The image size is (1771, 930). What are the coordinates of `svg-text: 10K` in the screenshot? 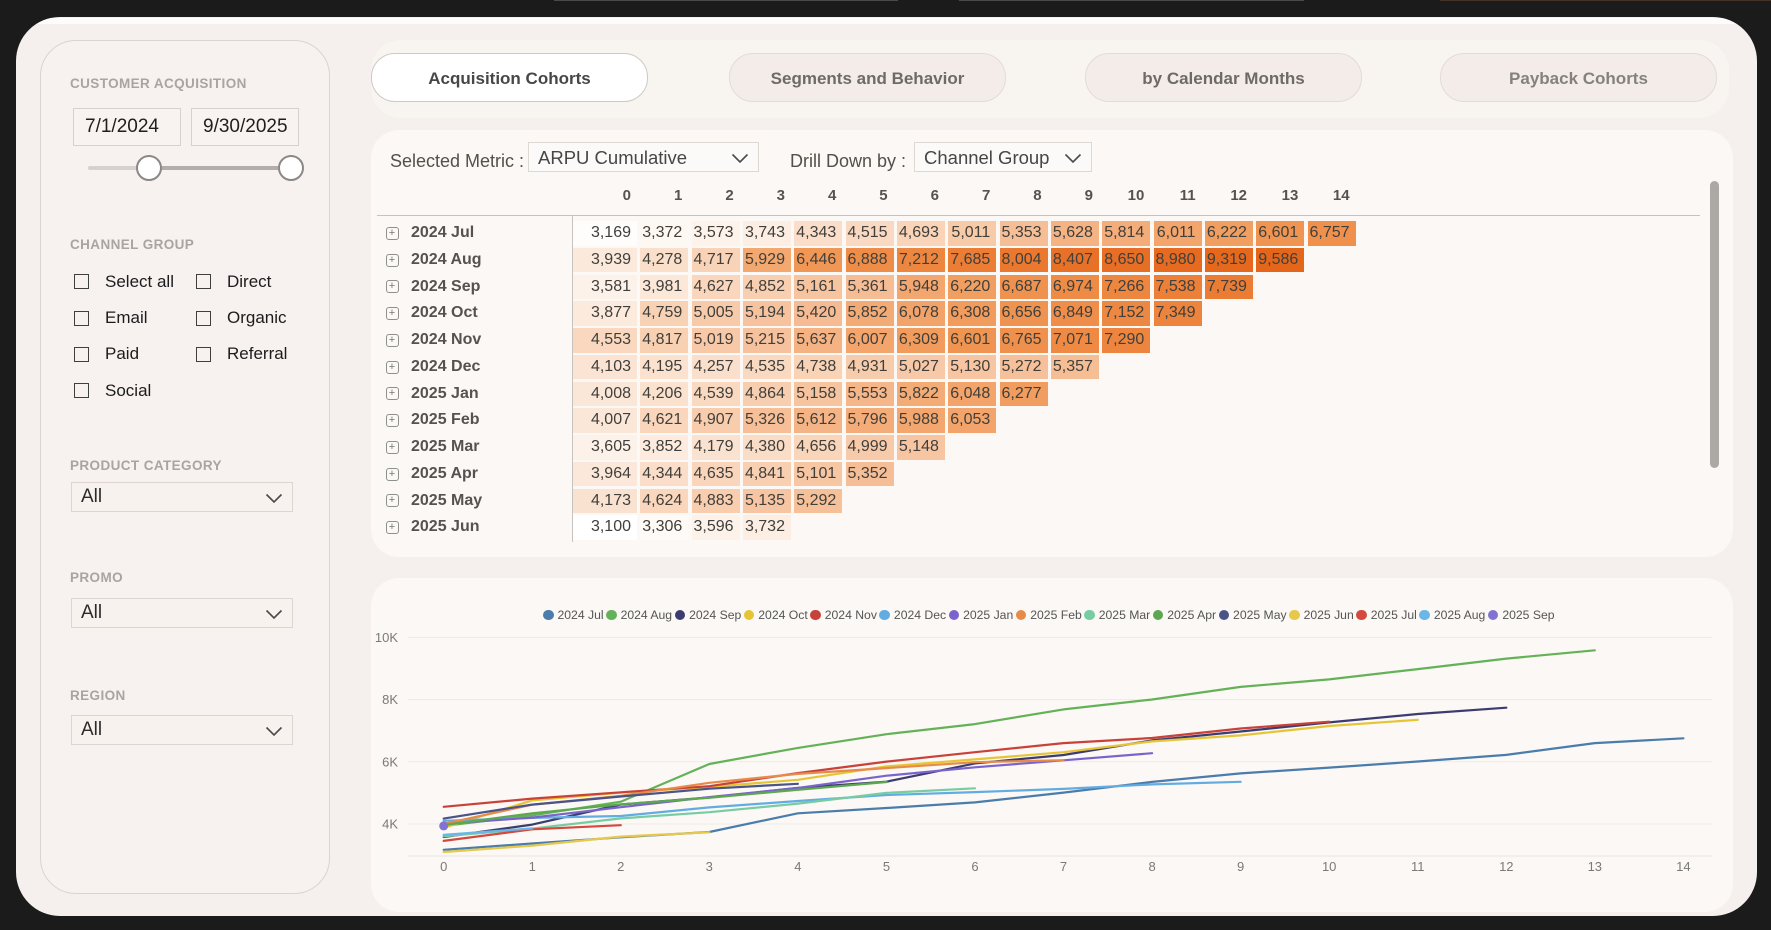 It's located at (386, 637).